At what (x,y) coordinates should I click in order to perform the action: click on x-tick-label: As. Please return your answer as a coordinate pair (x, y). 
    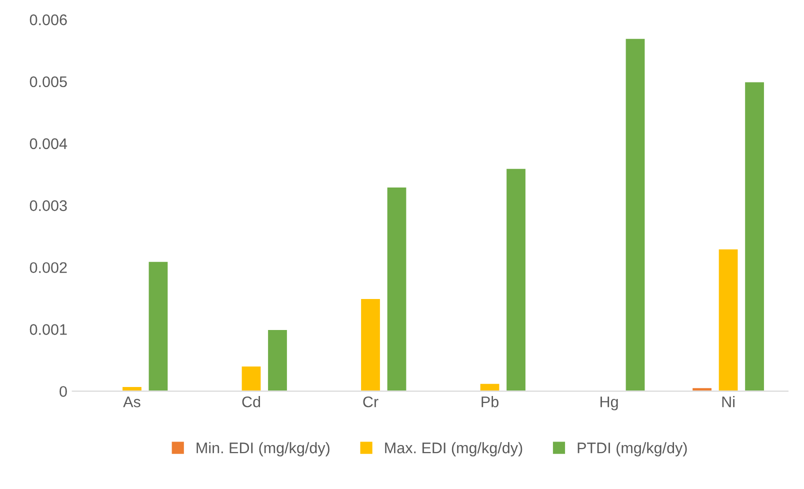
    Looking at the image, I should click on (131, 402).